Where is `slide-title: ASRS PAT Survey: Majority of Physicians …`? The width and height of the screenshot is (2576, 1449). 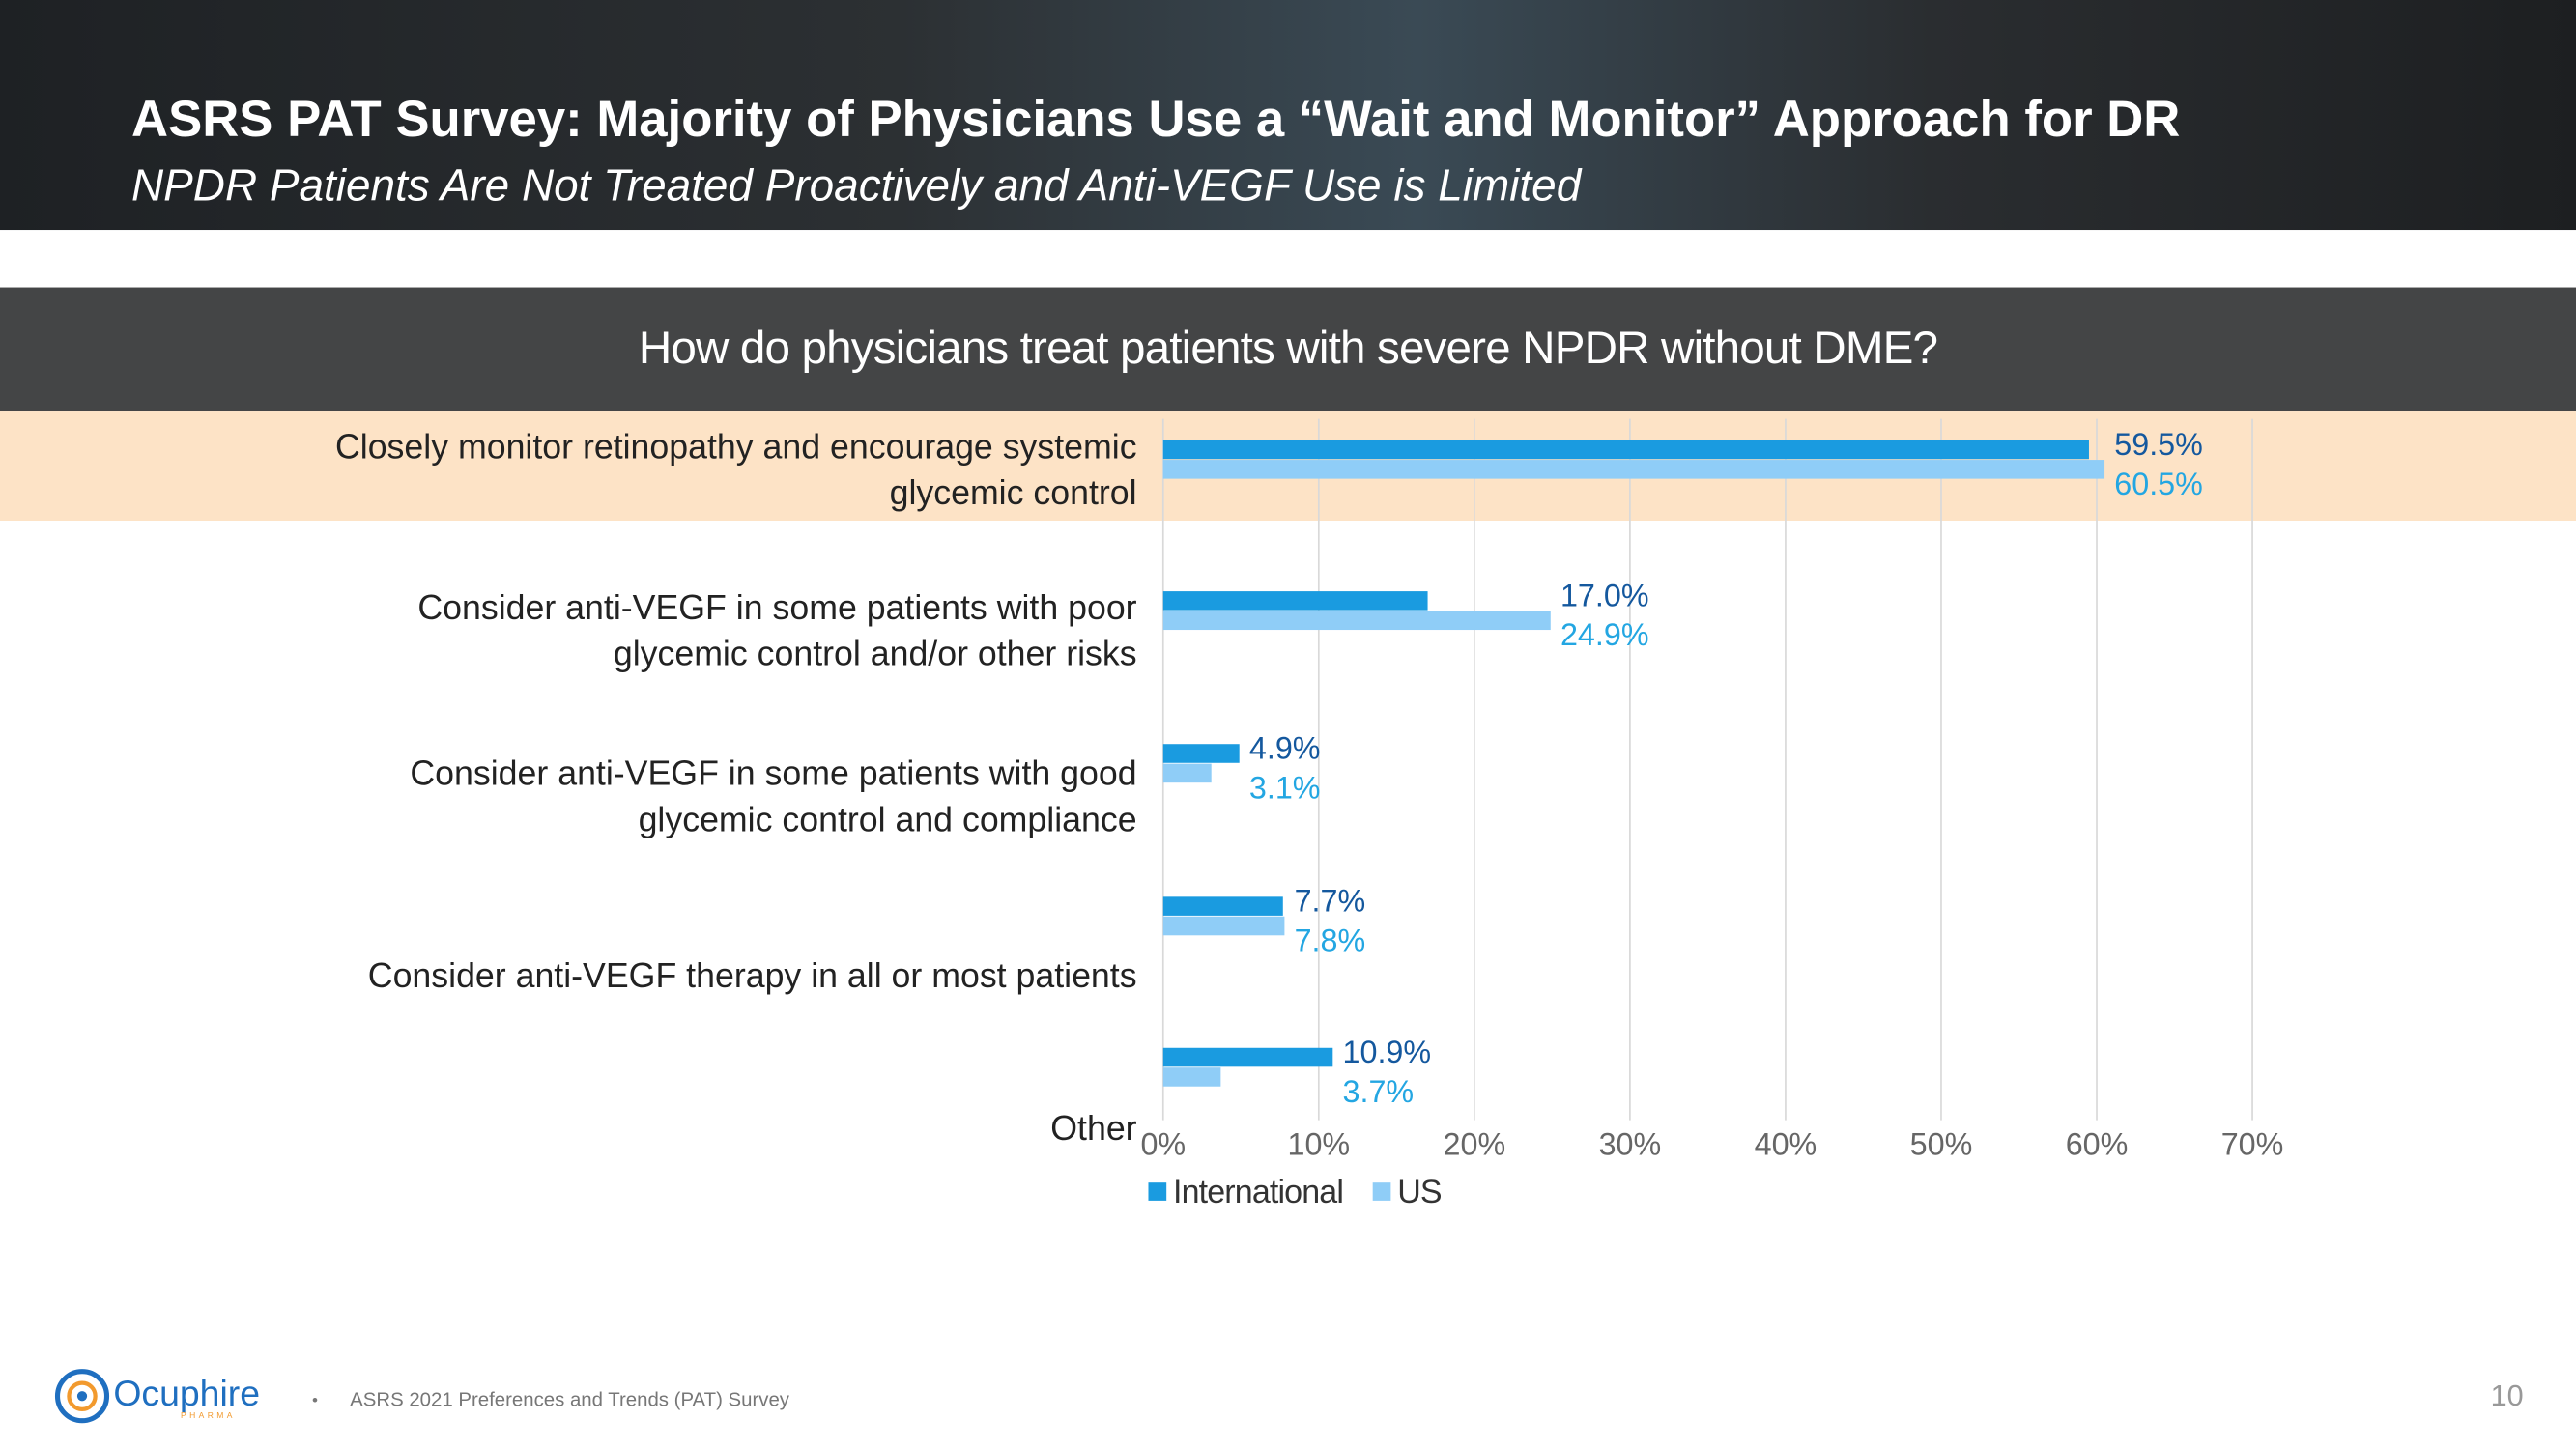
slide-title: ASRS PAT Survey: Majority of Physicians … is located at coordinates (1156, 119).